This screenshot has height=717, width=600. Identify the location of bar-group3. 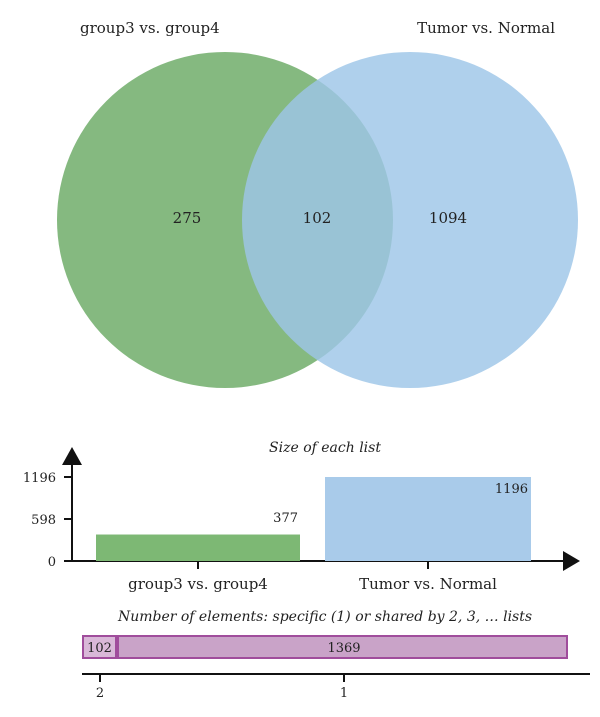
(198, 547).